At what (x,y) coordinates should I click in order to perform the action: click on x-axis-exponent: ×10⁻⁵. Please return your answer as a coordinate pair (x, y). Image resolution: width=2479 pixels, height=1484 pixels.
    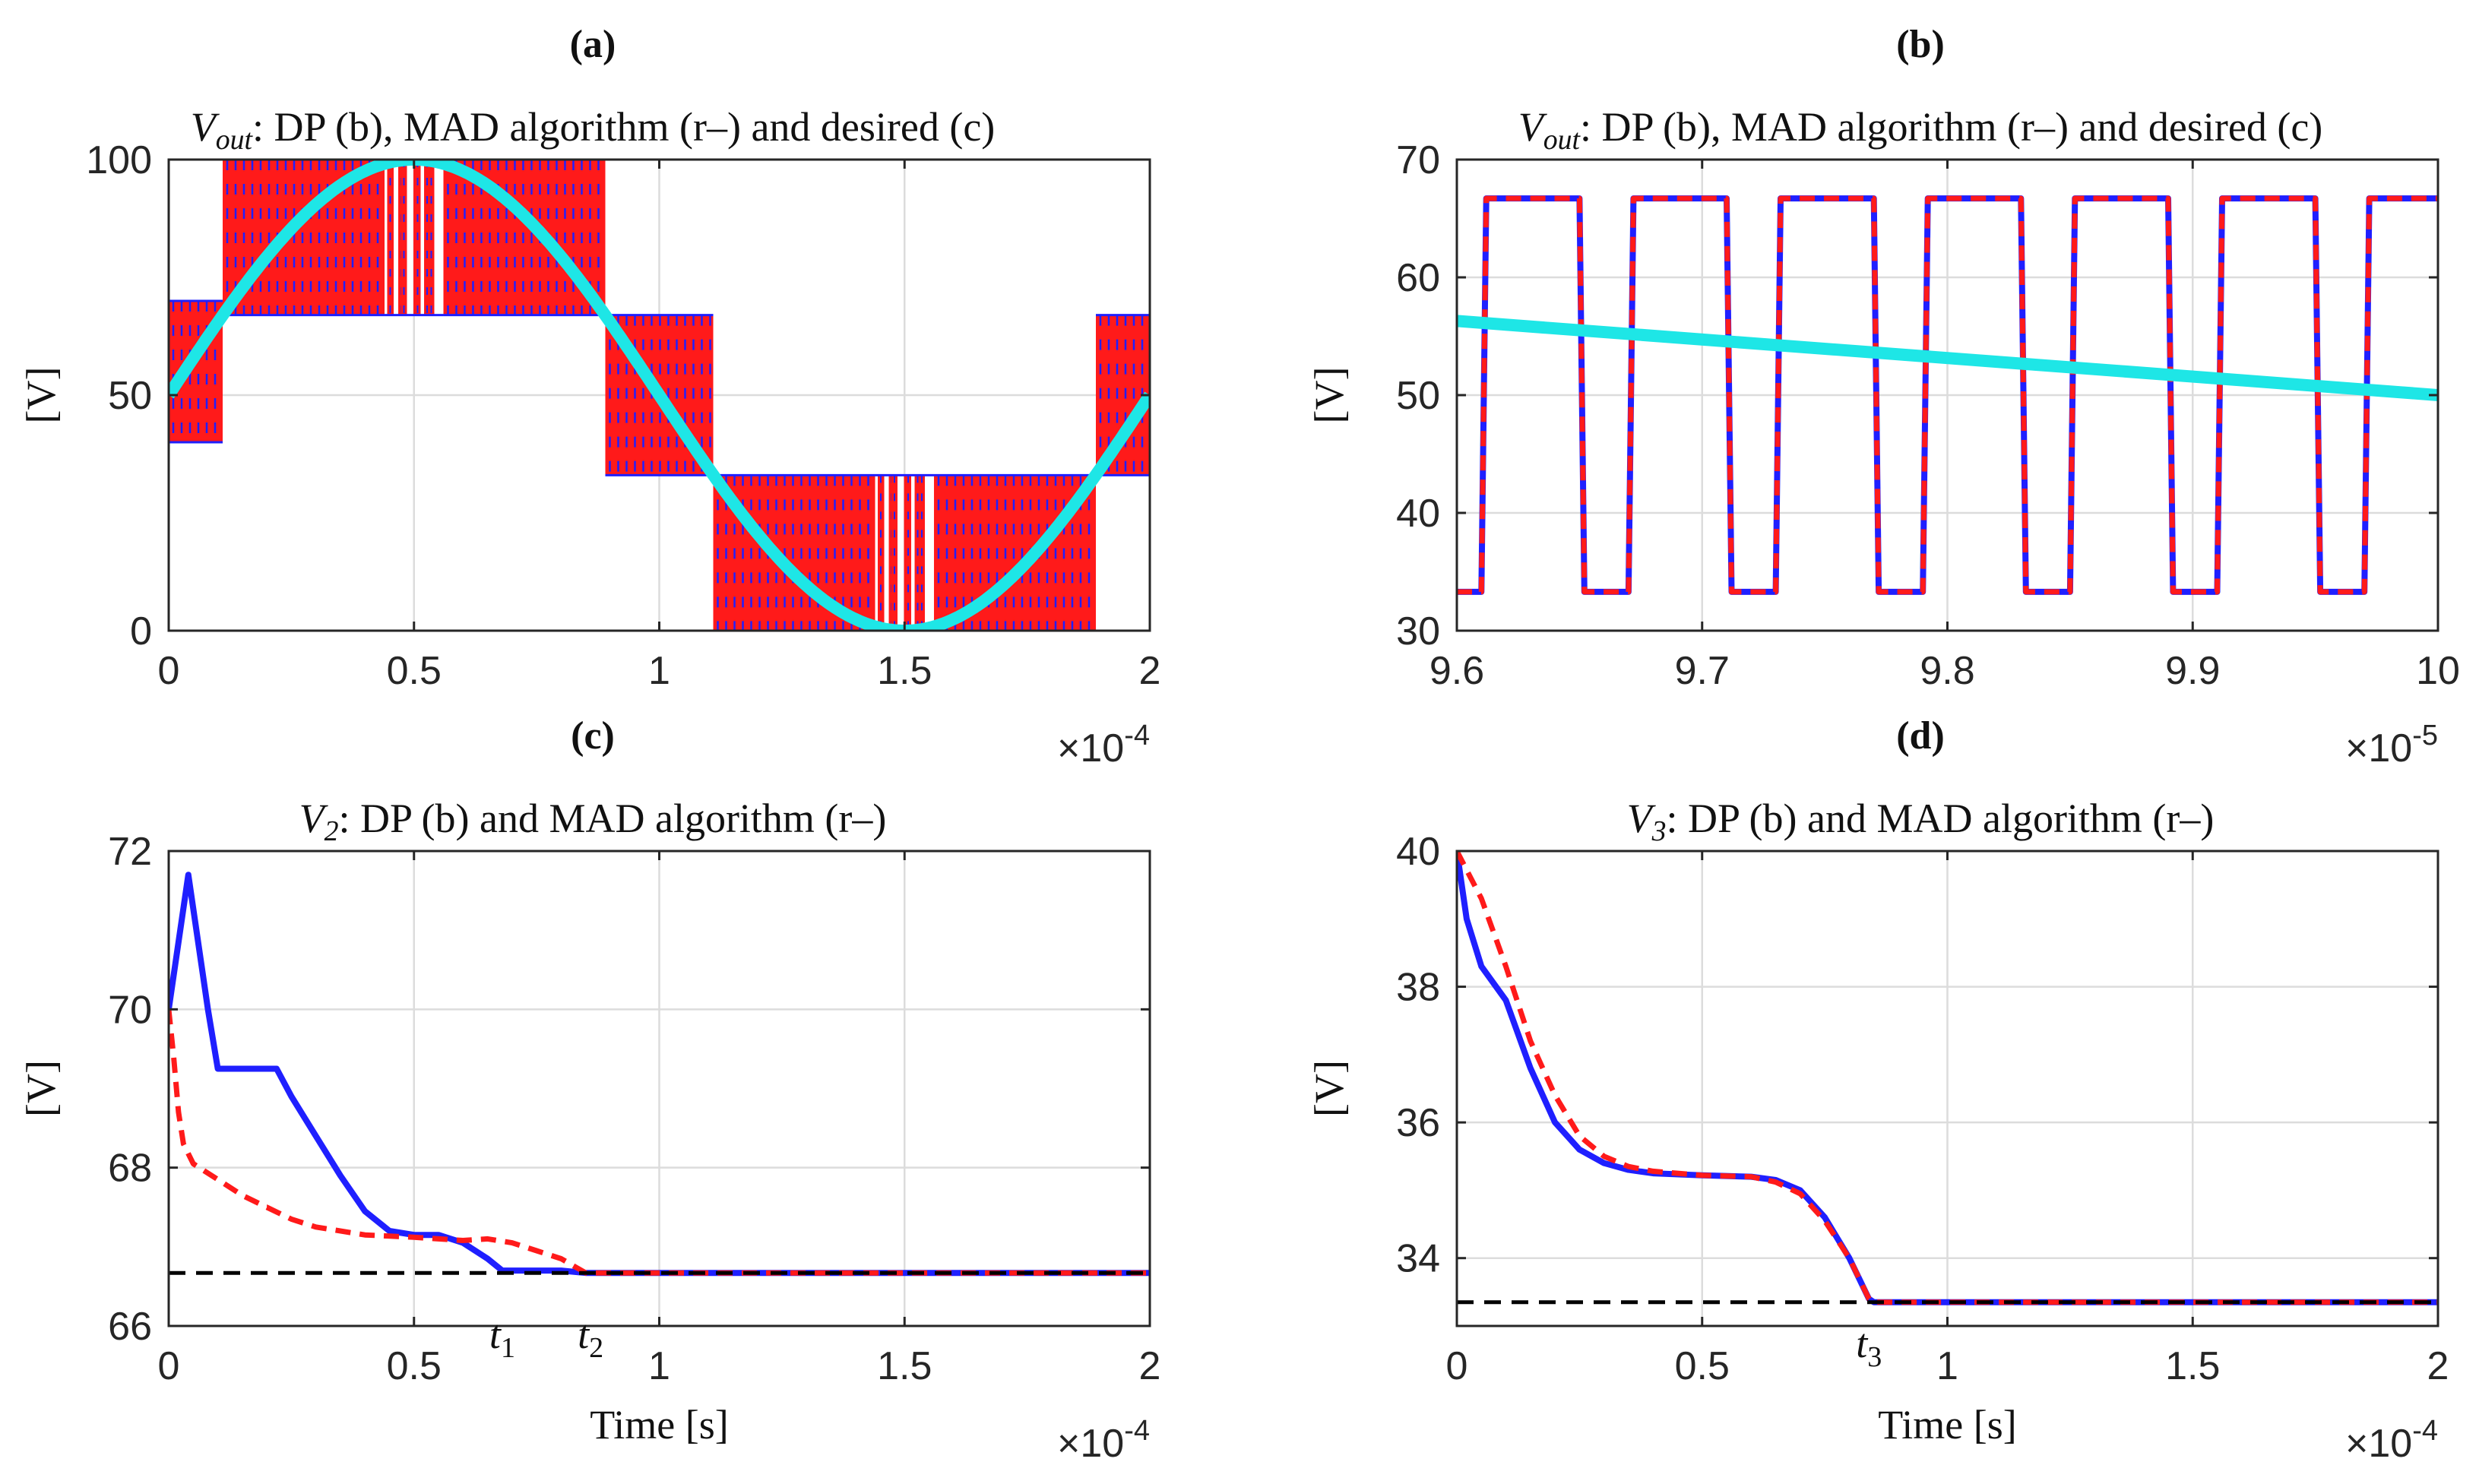
    Looking at the image, I should click on (2391, 745).